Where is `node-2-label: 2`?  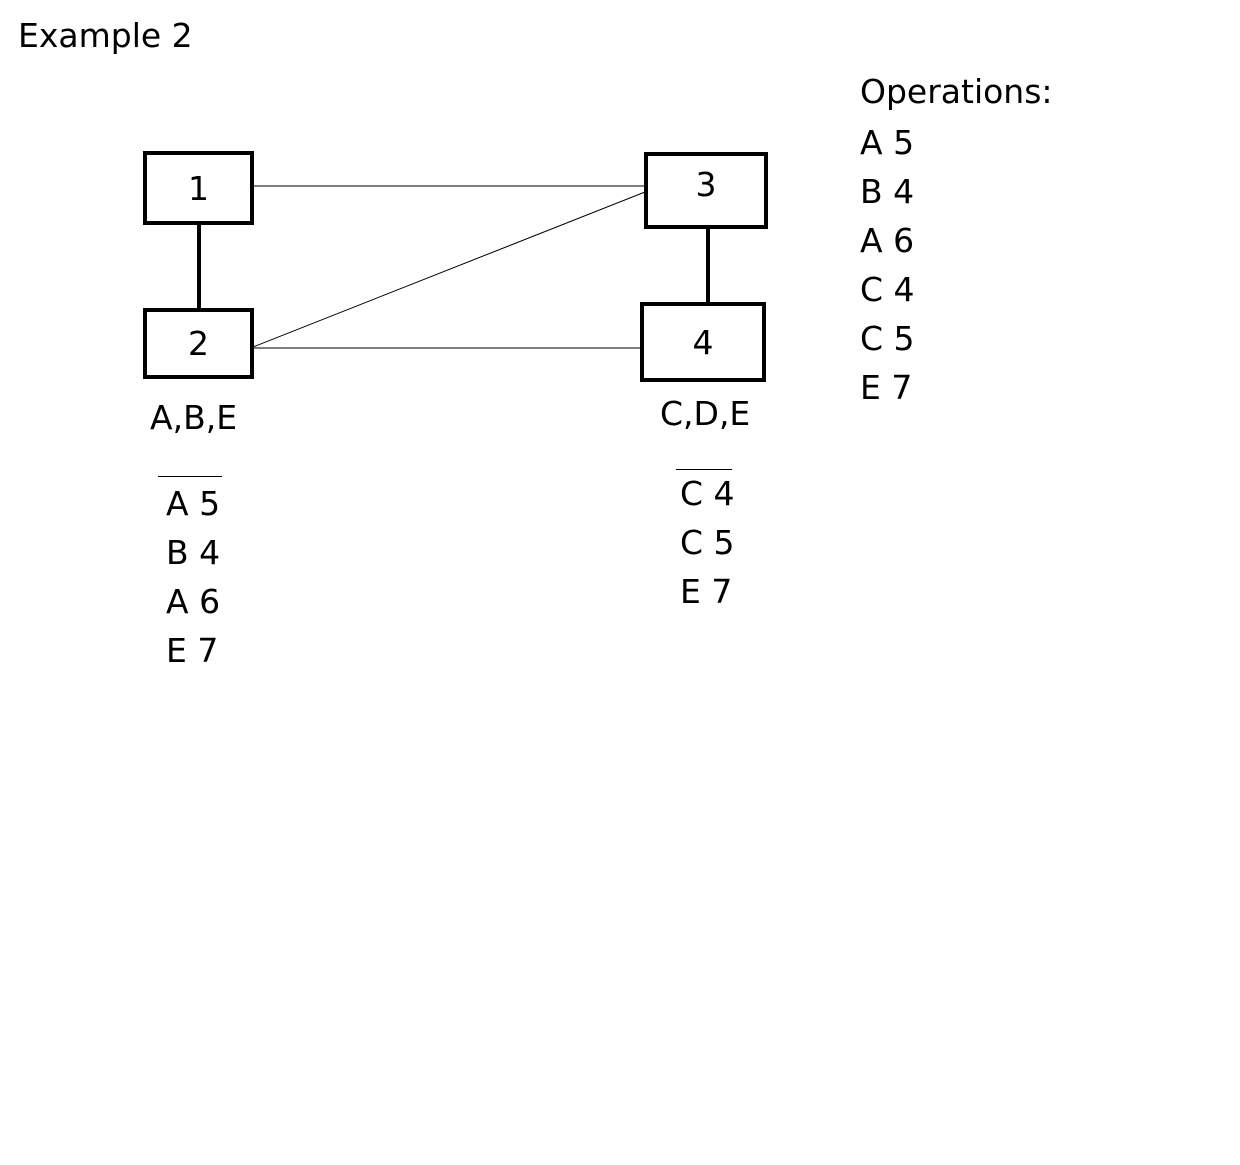
node-2-label: 2 is located at coordinates (198, 343).